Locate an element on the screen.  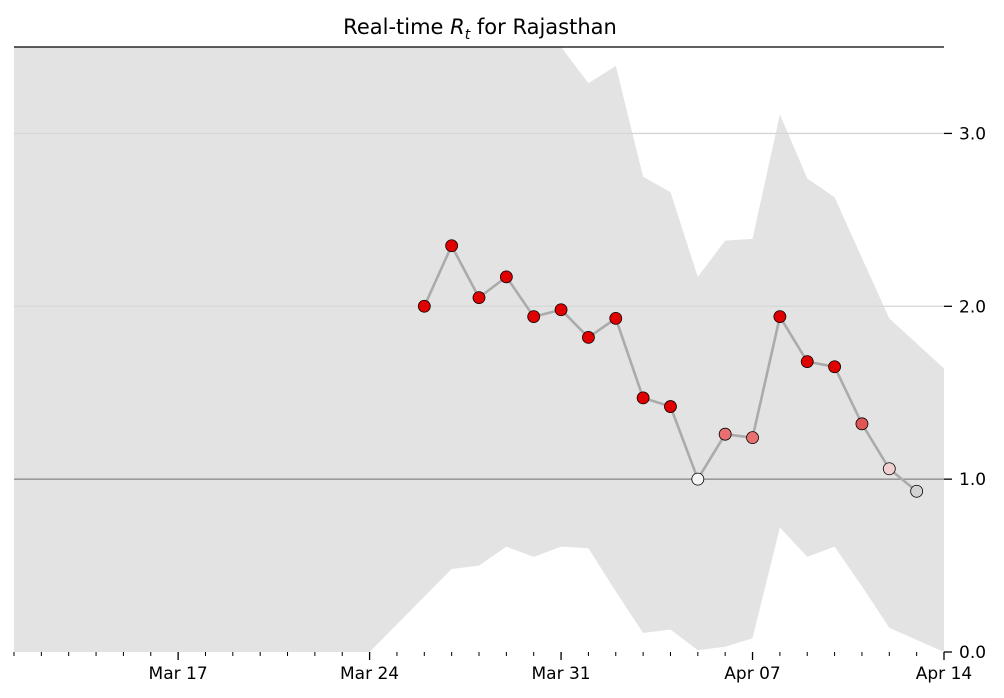
y-tick-label: 2.0 is located at coordinates (972, 307).